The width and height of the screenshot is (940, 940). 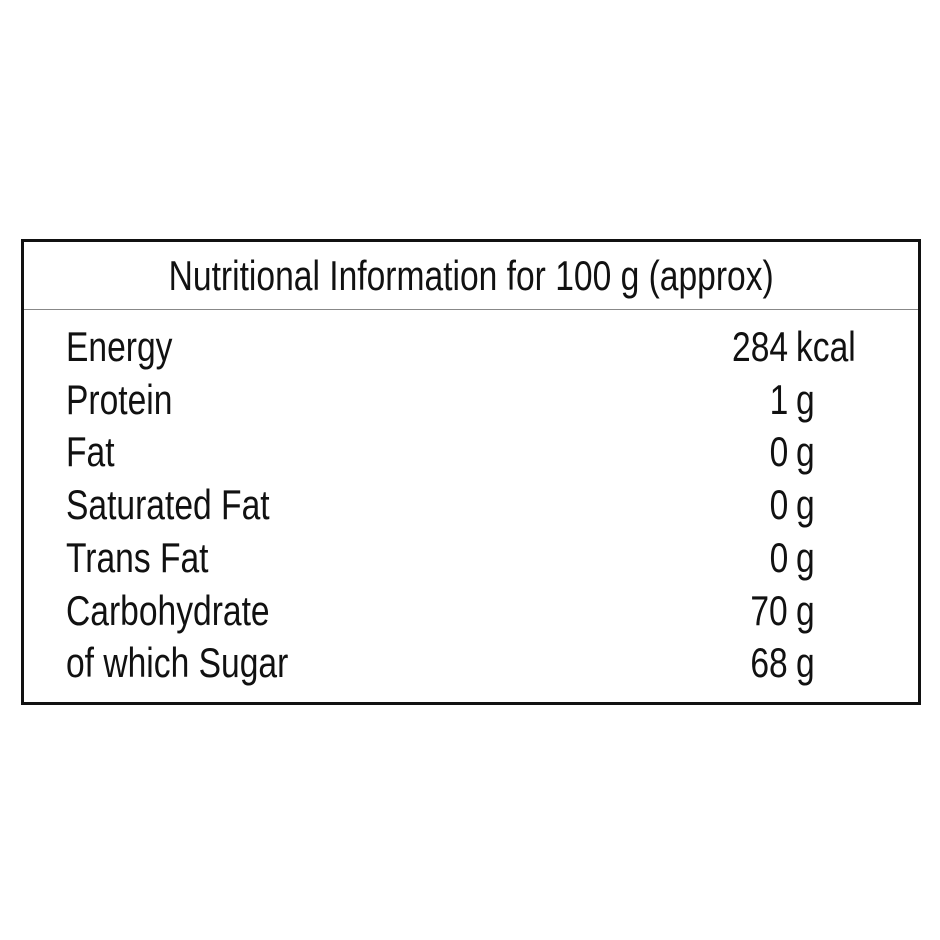 What do you see at coordinates (168, 610) in the screenshot?
I see `nutrient-name: Carbohydrate` at bounding box center [168, 610].